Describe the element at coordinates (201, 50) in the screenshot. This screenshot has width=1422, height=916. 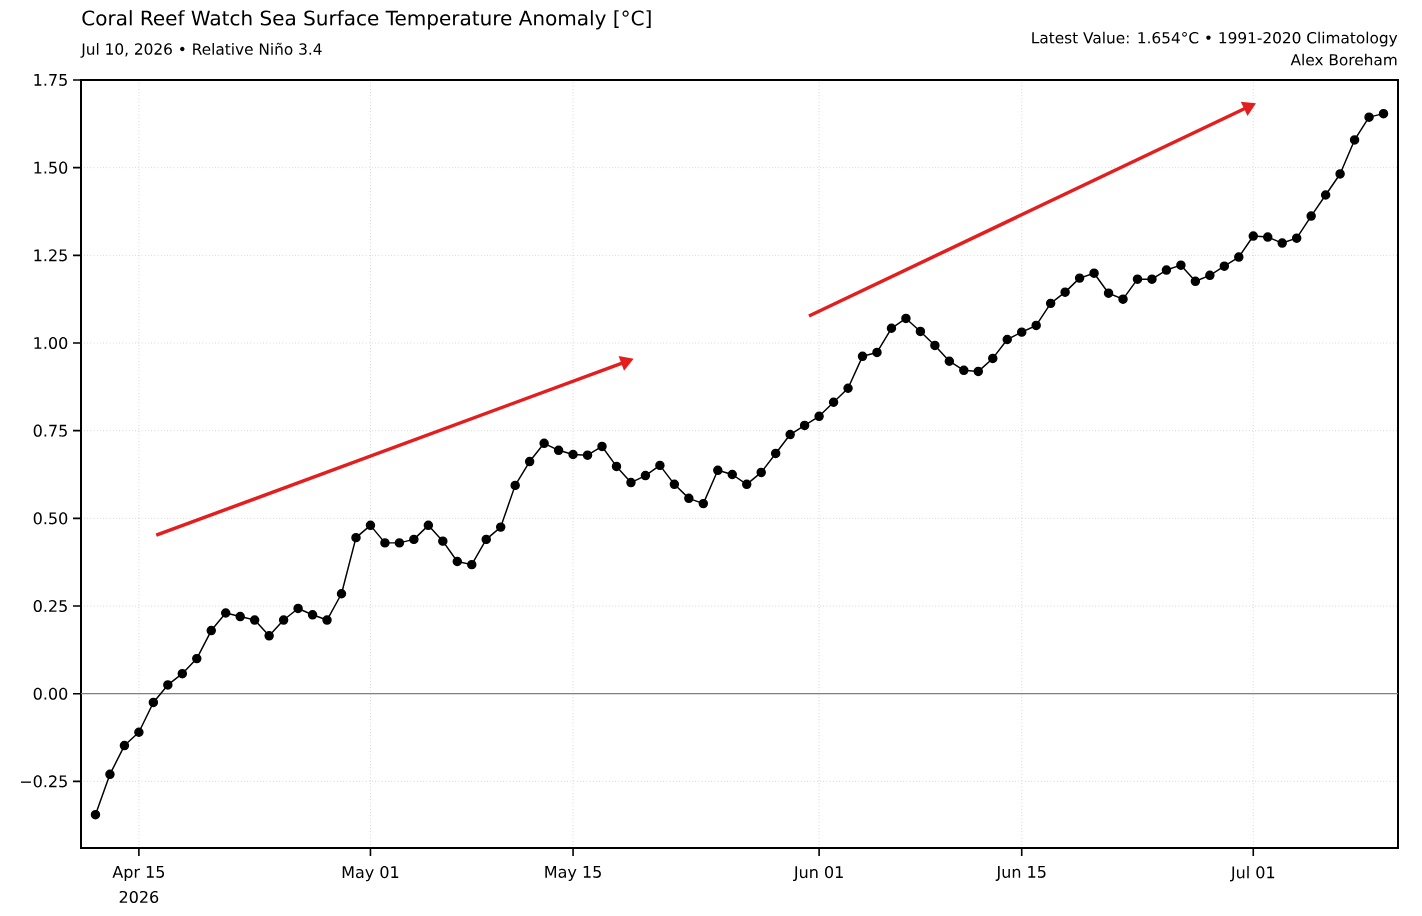
I see `chart-subtitle: Jul 10, 2026 • Relative Niño 3.4` at that location.